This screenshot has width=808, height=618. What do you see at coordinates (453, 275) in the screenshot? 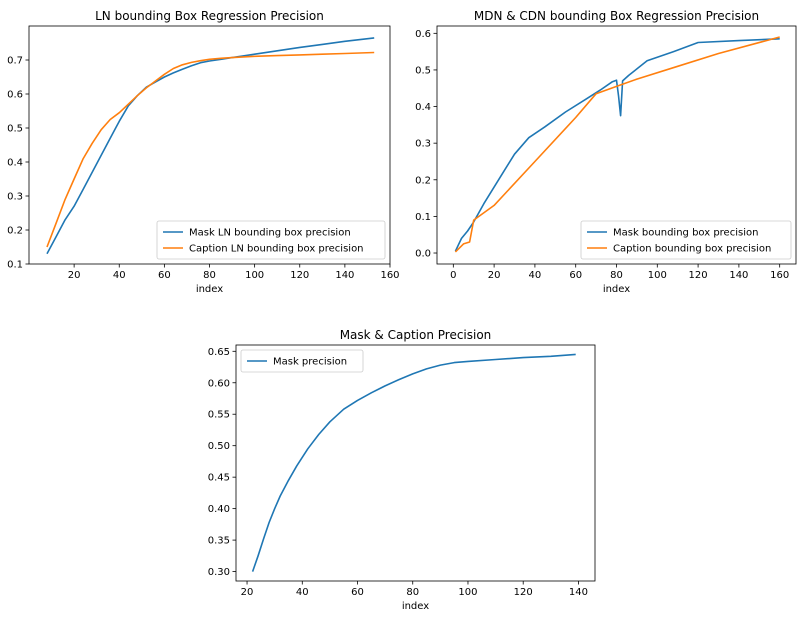
I see `x-tick-label: 0` at bounding box center [453, 275].